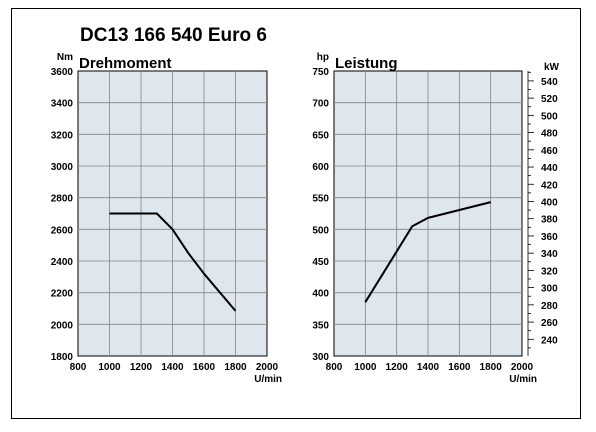  Describe the element at coordinates (62, 104) in the screenshot. I see `torque-y-tick-label: 3400` at that location.